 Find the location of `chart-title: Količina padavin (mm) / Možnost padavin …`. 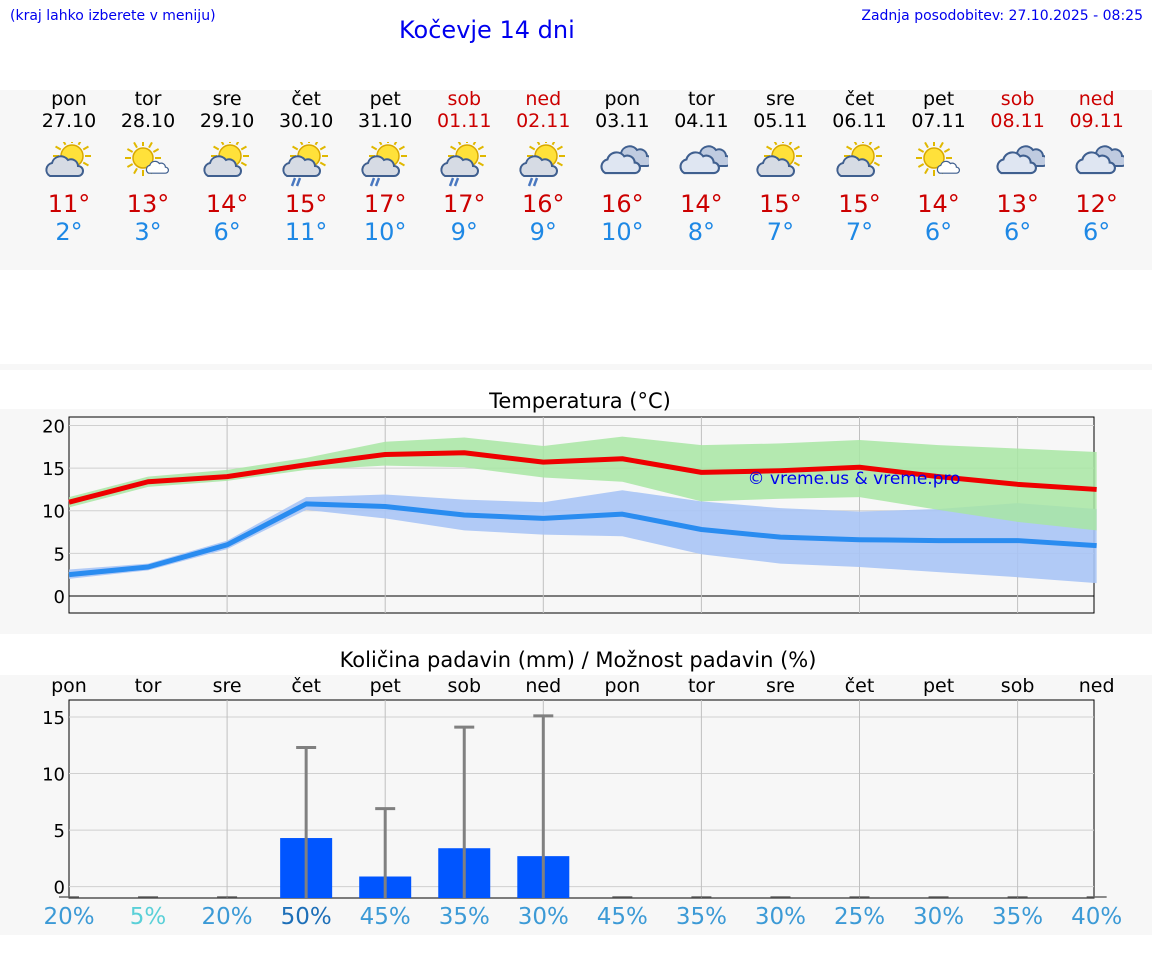

chart-title: Količina padavin (mm) / Možnost padavin … is located at coordinates (578, 660).